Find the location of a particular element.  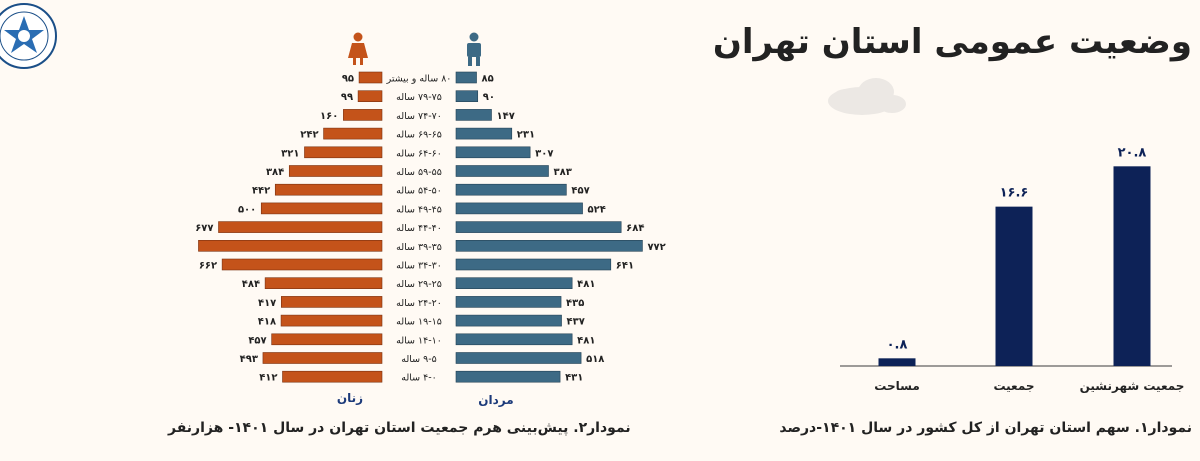

age-group-label: ۳۴-۳۰ ساله is located at coordinates (419, 266).